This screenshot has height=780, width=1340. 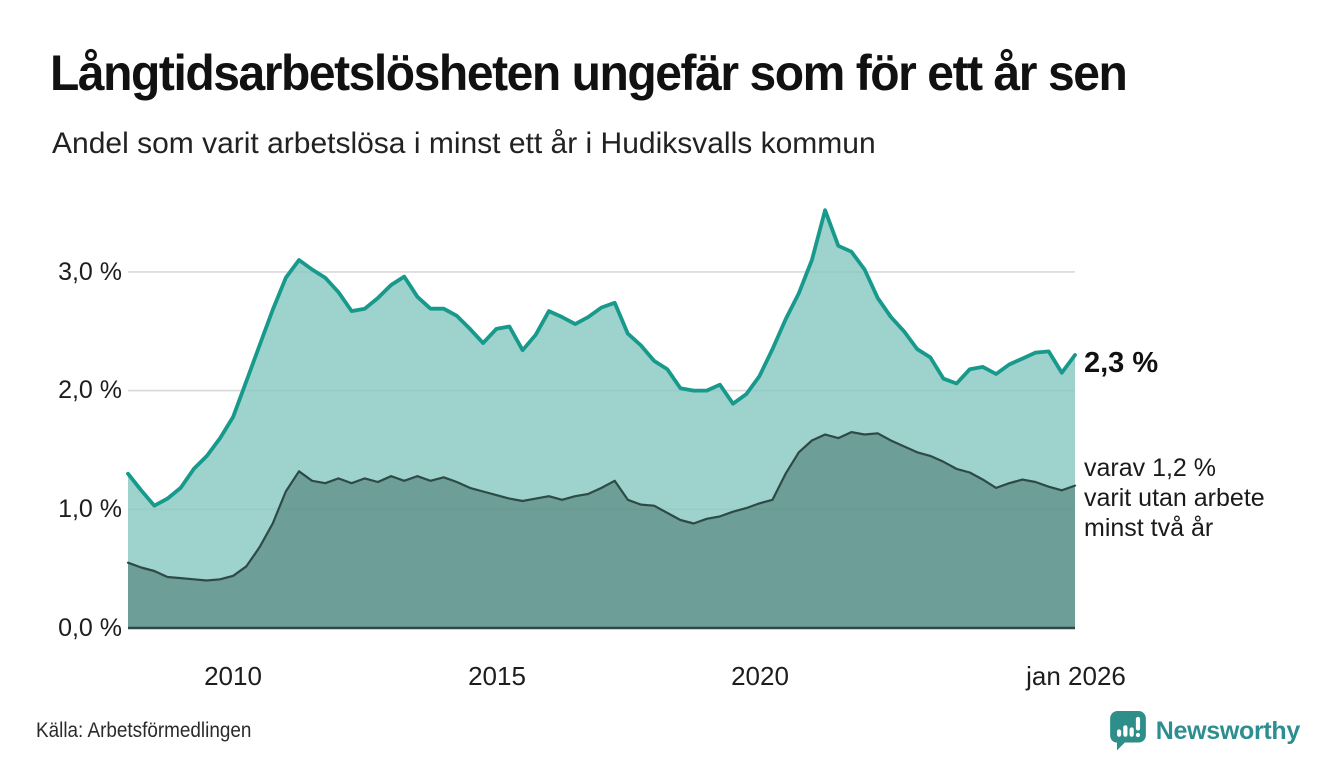 What do you see at coordinates (1076, 676) in the screenshot?
I see `x-axis-tick-jan-2026: jan 2026` at bounding box center [1076, 676].